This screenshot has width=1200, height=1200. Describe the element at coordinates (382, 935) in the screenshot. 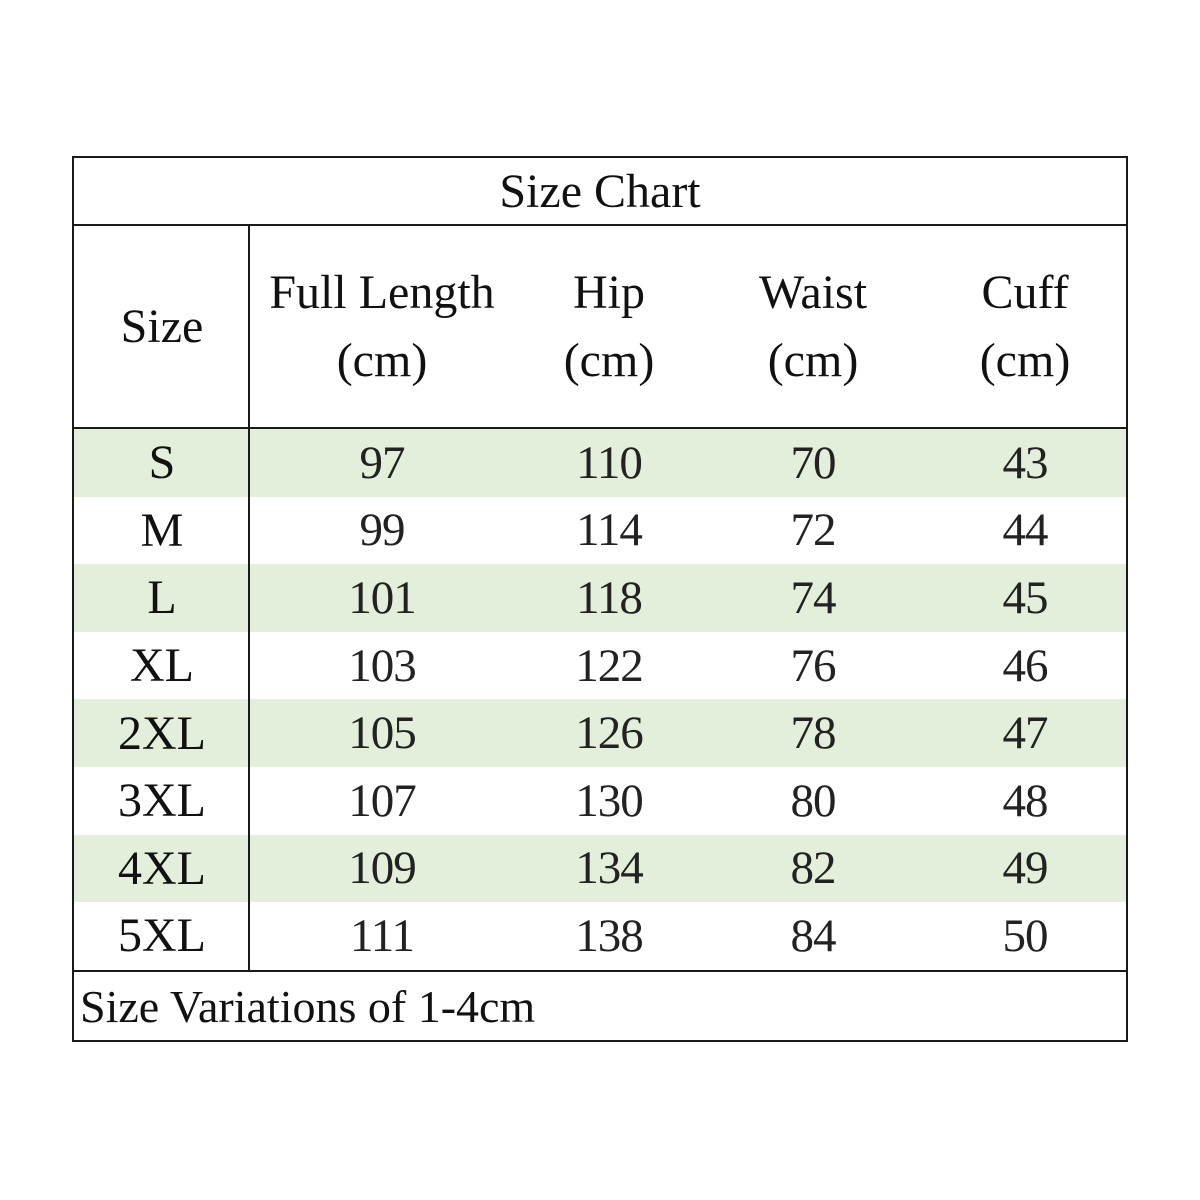

I see `full-length-cell: 111` at that location.